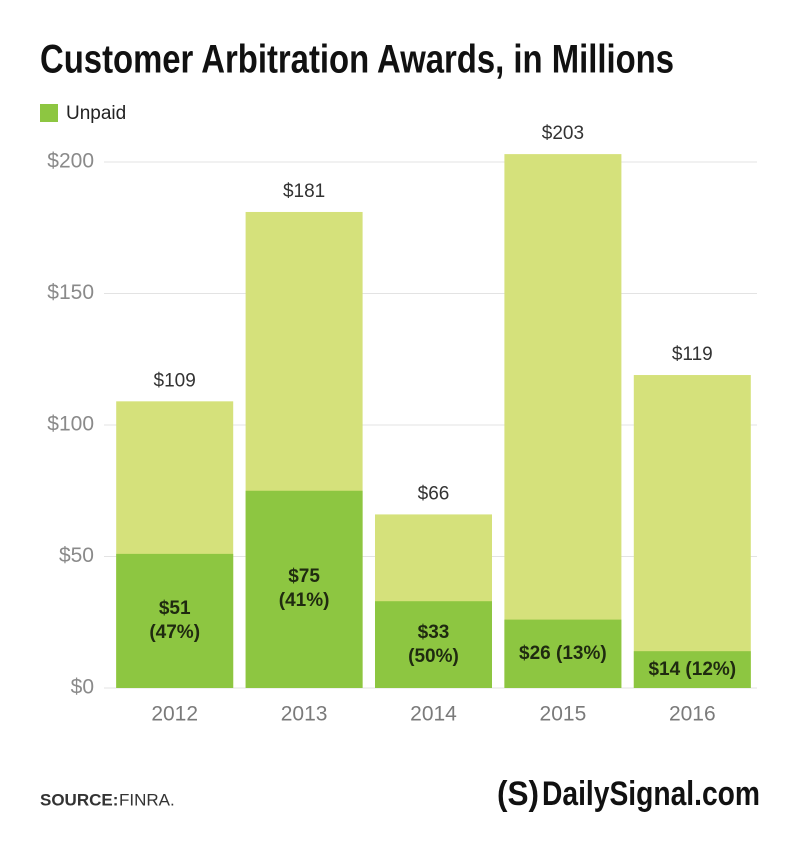 The height and width of the screenshot is (855, 800). I want to click on y-tick-label: $50, so click(76, 555).